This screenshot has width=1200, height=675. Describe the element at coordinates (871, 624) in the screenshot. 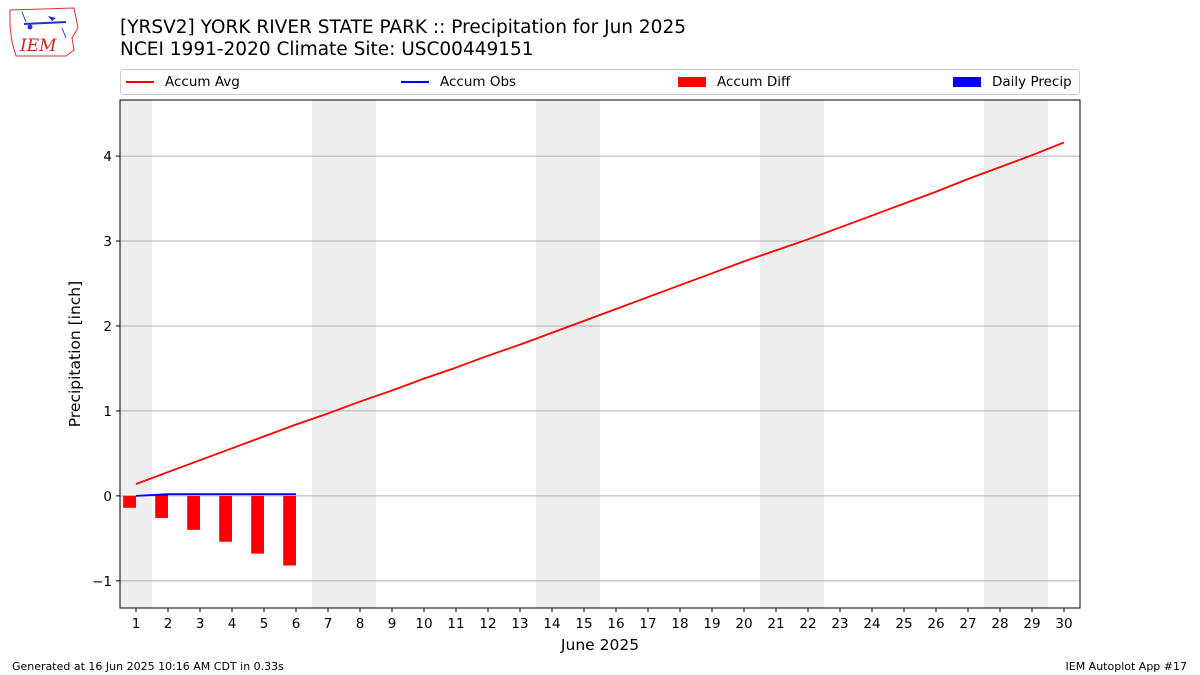

I see `x-tick-label: 24` at that location.